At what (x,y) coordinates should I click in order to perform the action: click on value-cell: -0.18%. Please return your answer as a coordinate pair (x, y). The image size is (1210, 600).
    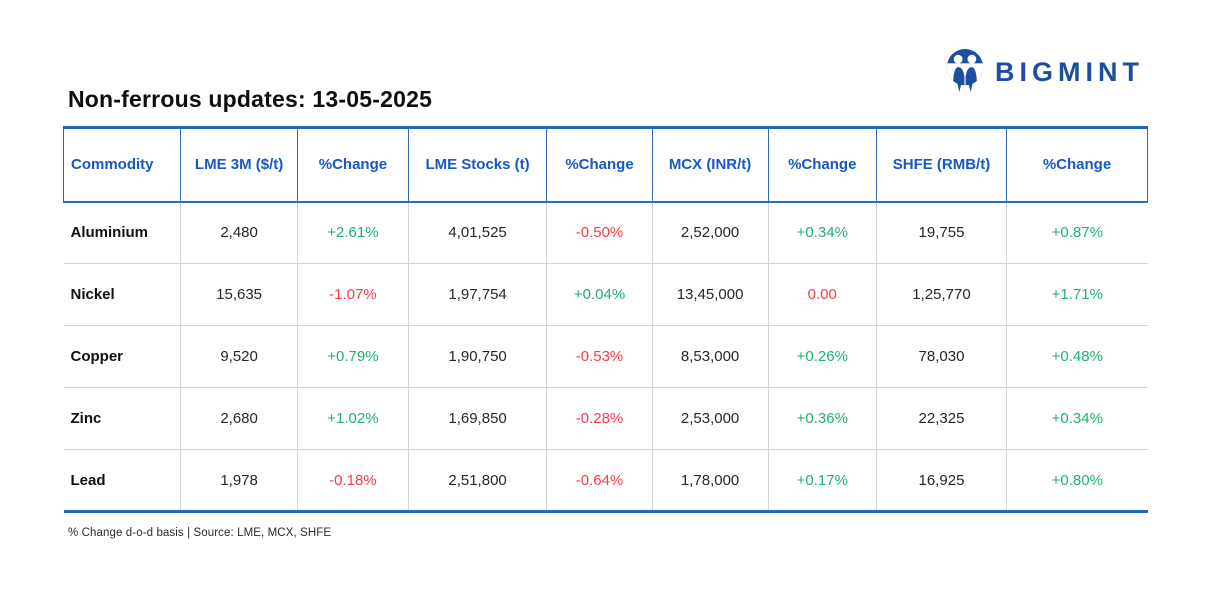
    Looking at the image, I should click on (353, 480).